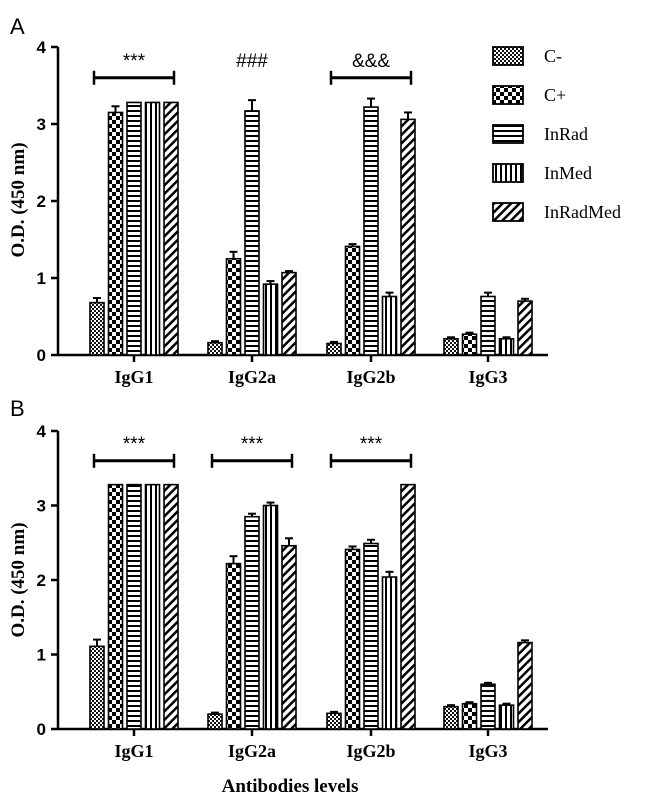  I want to click on y-axis-title-b: O.D. (450 nm), so click(18, 579).